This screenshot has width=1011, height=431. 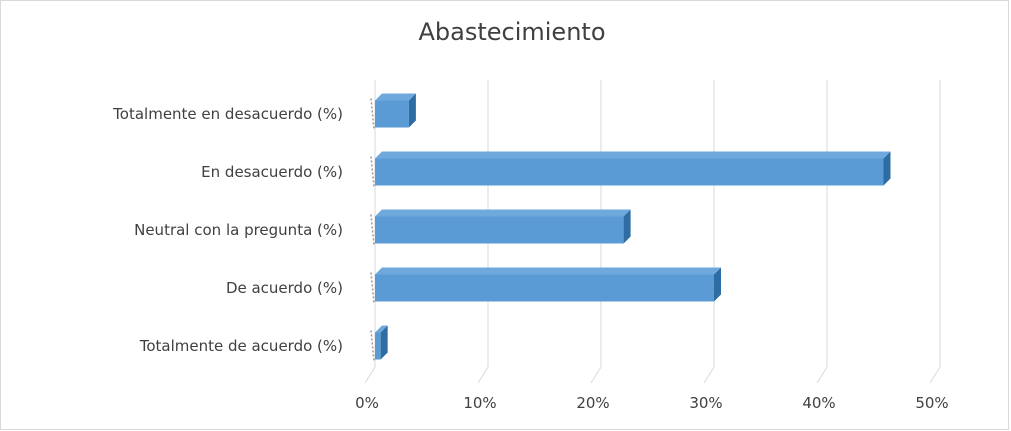 What do you see at coordinates (652, 403) in the screenshot?
I see `tick-labels: 0% 10% 20% 30% 40% 50%` at bounding box center [652, 403].